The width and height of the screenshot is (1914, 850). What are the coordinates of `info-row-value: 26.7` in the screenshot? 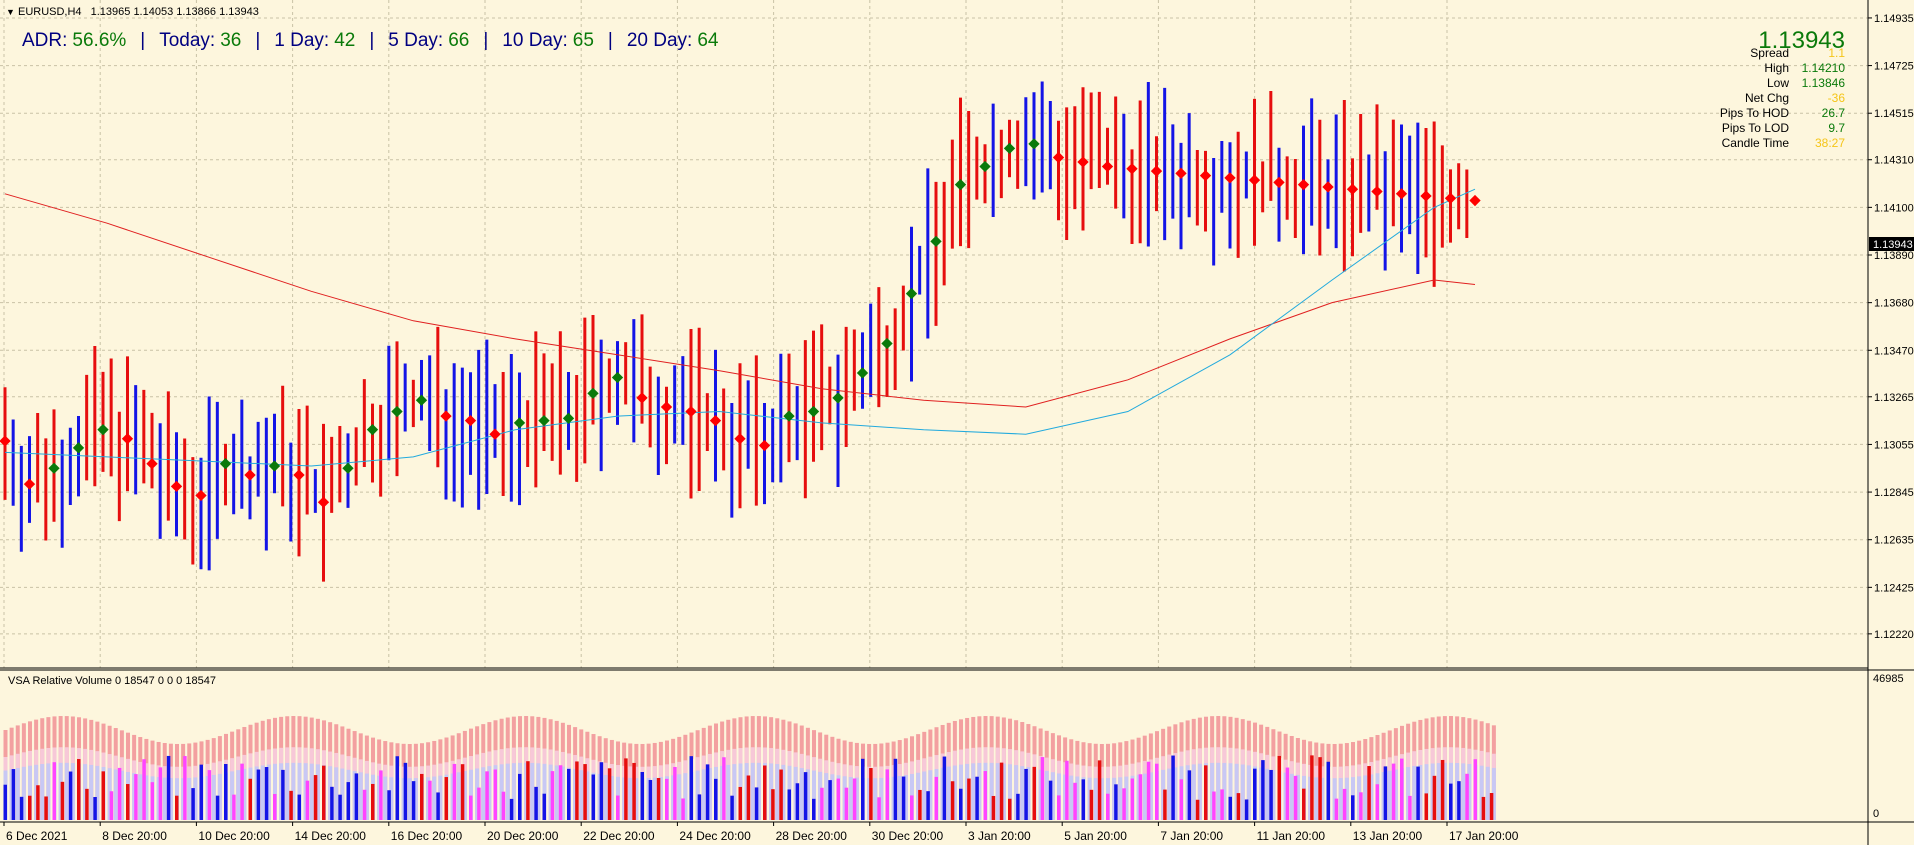 It's located at (1833, 113).